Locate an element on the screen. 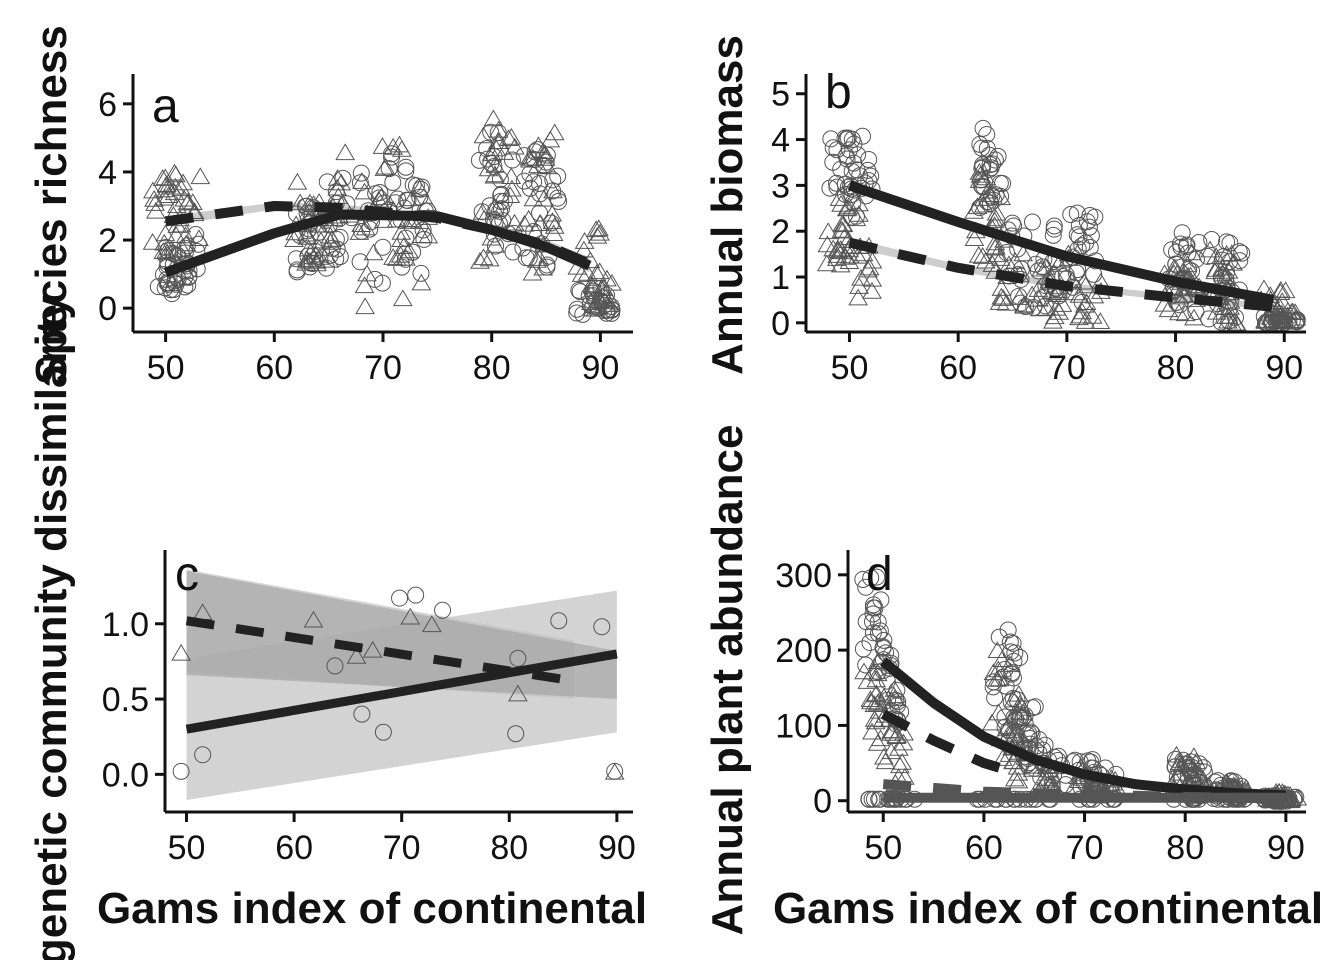 The width and height of the screenshot is (1344, 960). triangle-point-c is located at coordinates (356, 655).